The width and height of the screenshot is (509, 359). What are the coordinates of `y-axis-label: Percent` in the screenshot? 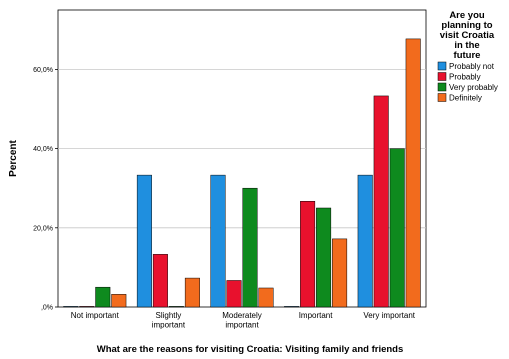 It's located at (13, 157).